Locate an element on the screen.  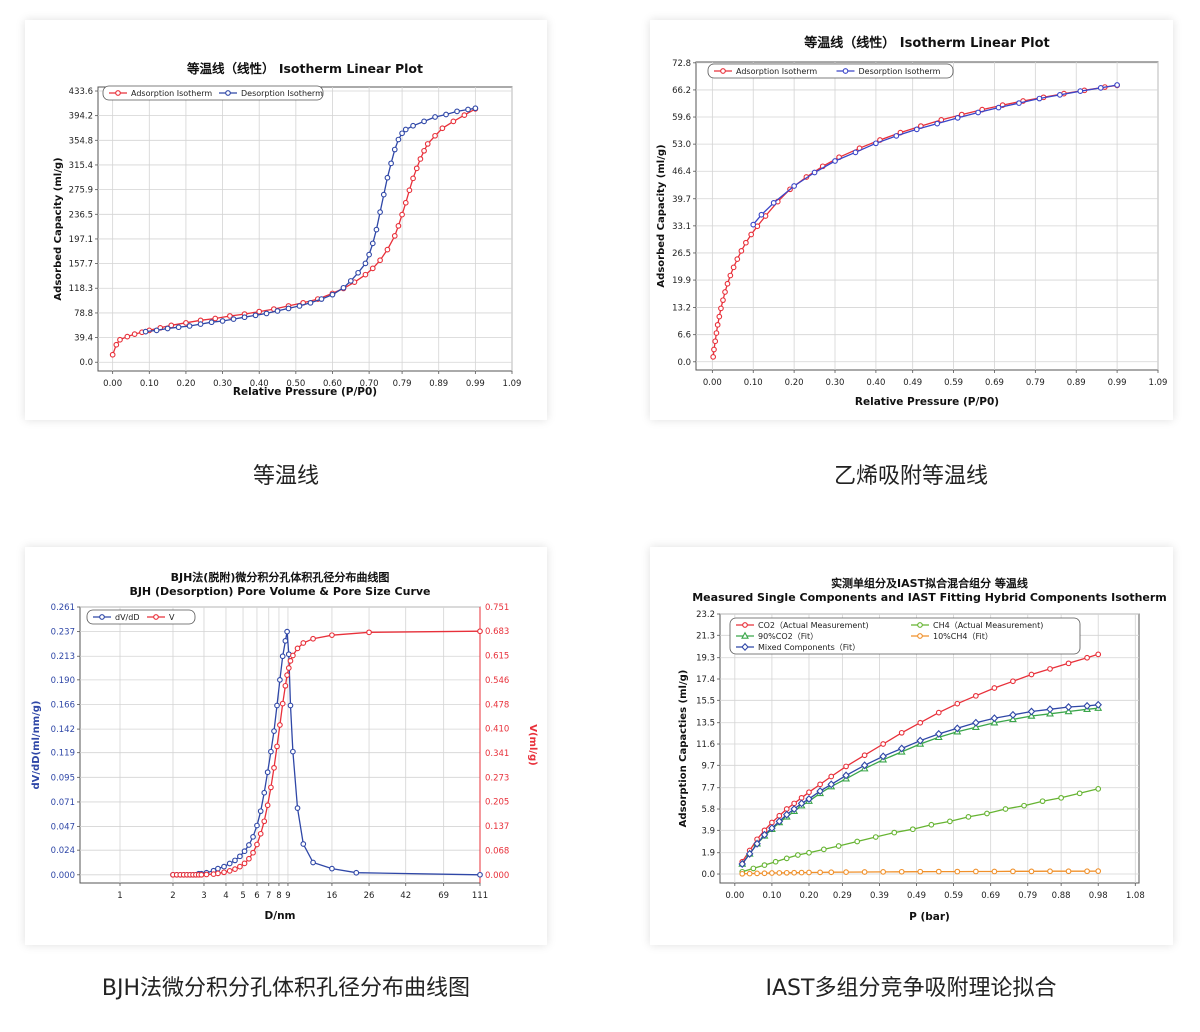
legend: Adsorption Isotherm Desorption Isotherm is located at coordinates (213, 93).